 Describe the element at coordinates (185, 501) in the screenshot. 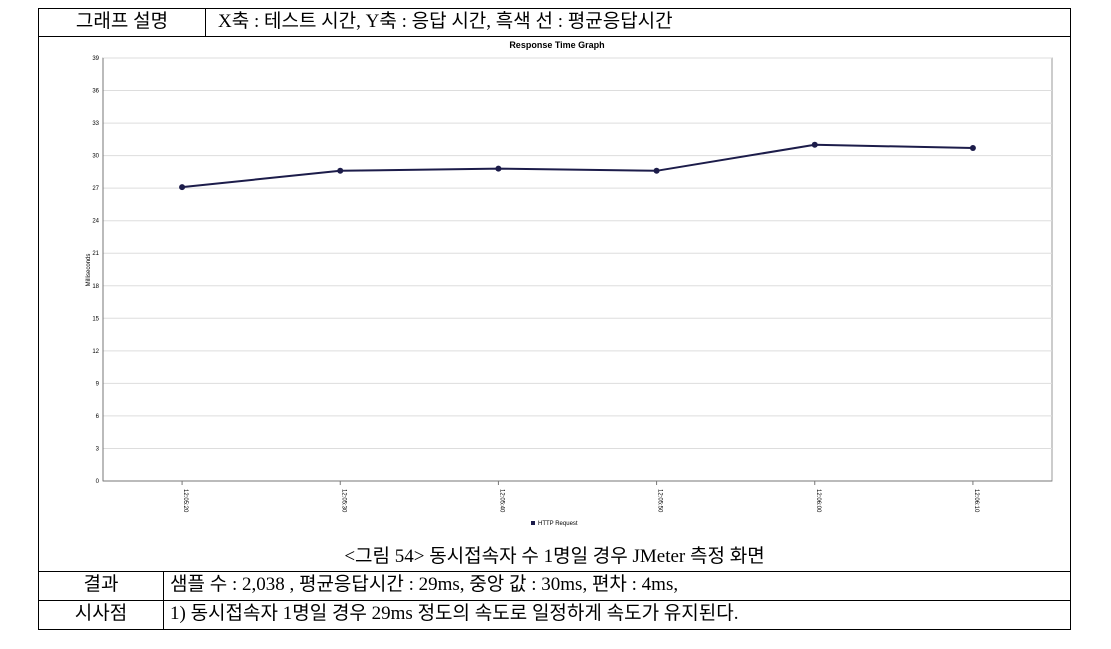

I see `x-tick-label: 12:05:20` at that location.